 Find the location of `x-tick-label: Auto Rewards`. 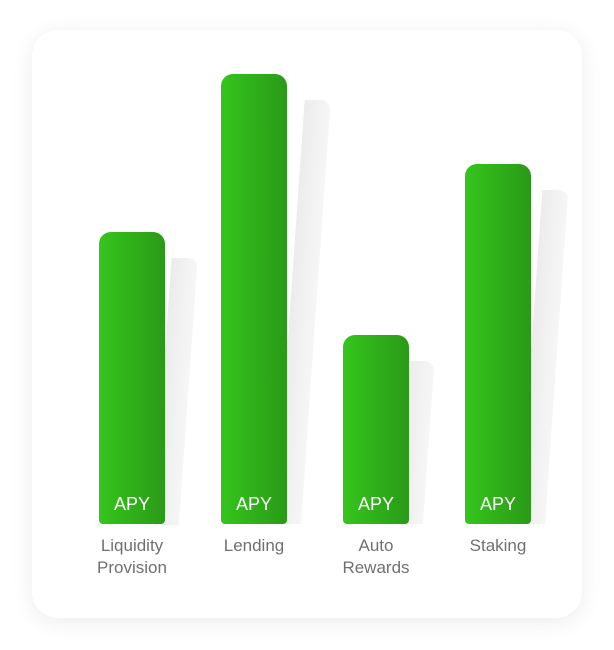

x-tick-label: Auto Rewards is located at coordinates (376, 556).